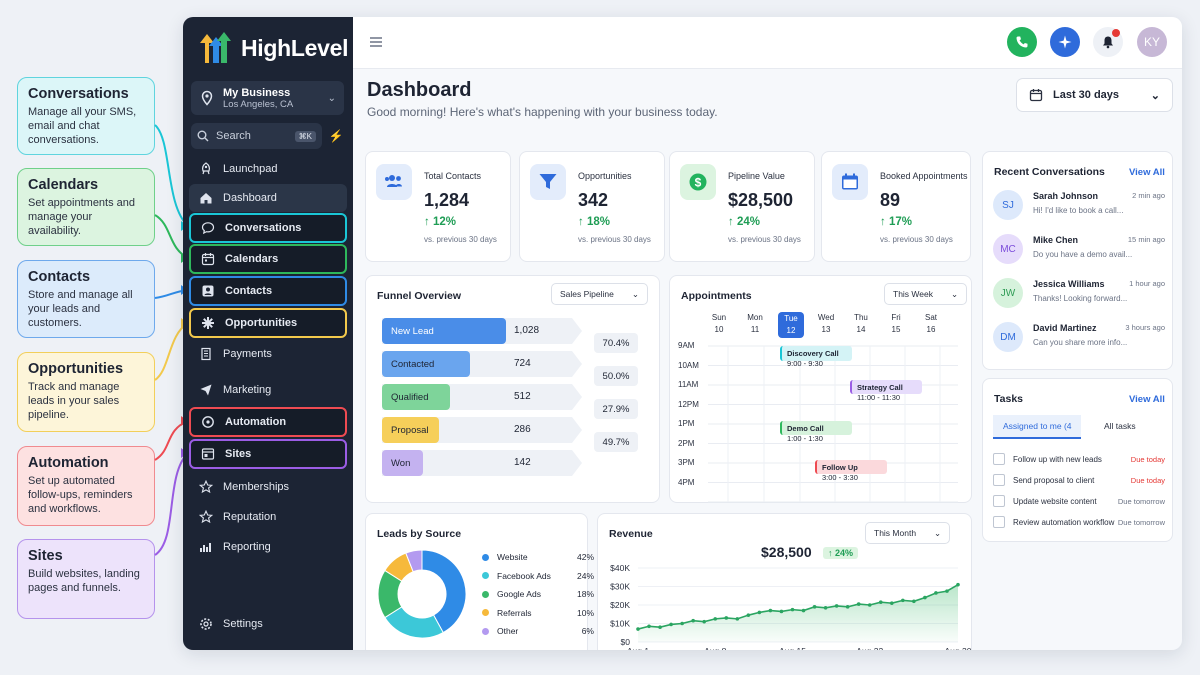 The height and width of the screenshot is (675, 1200). I want to click on sidebar-item-conversations: Conversations, so click(268, 228).